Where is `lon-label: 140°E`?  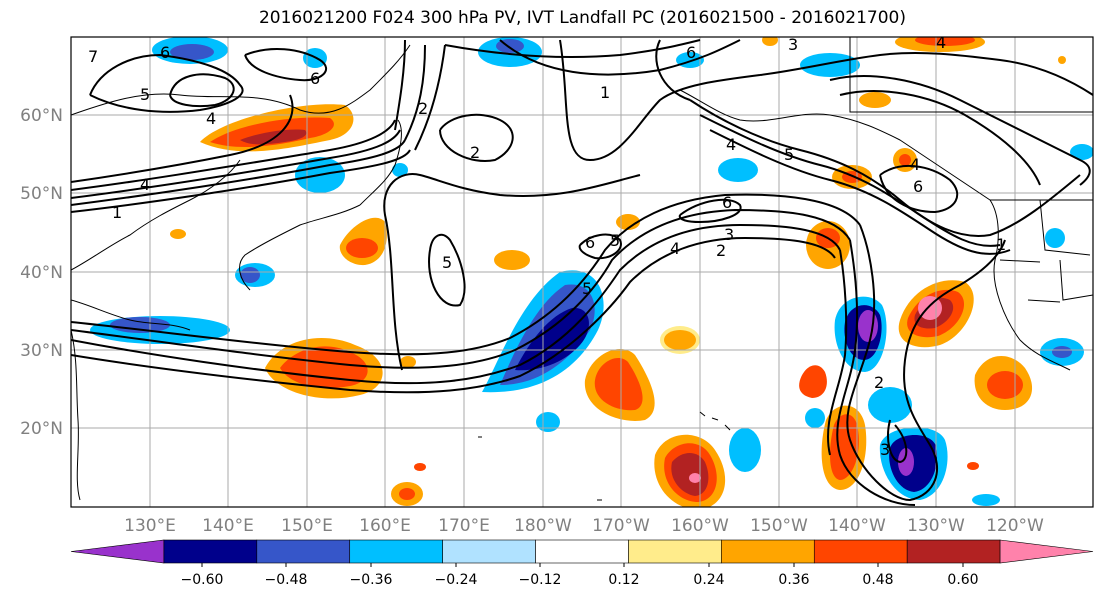
lon-label: 140°E is located at coordinates (228, 526).